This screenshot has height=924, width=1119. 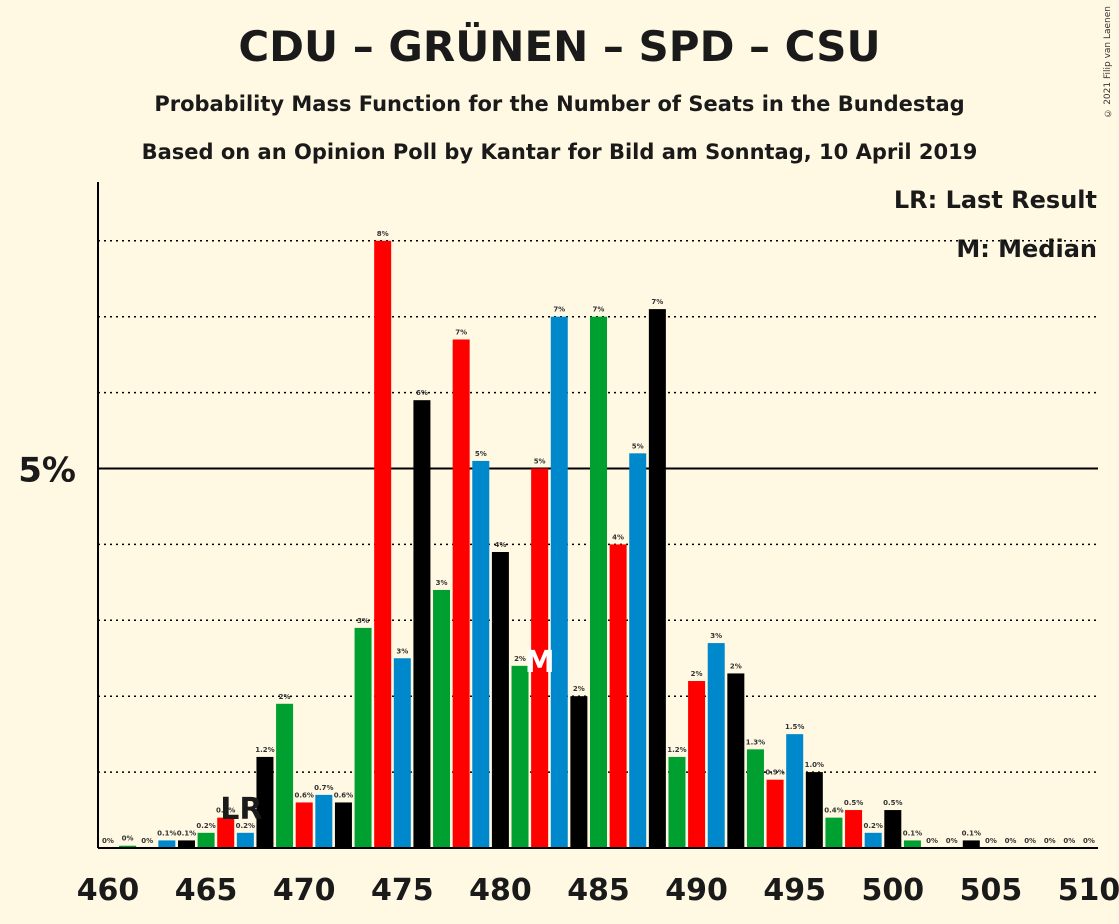 What do you see at coordinates (696, 890) in the screenshot?
I see `x-tick-label: 490` at bounding box center [696, 890].